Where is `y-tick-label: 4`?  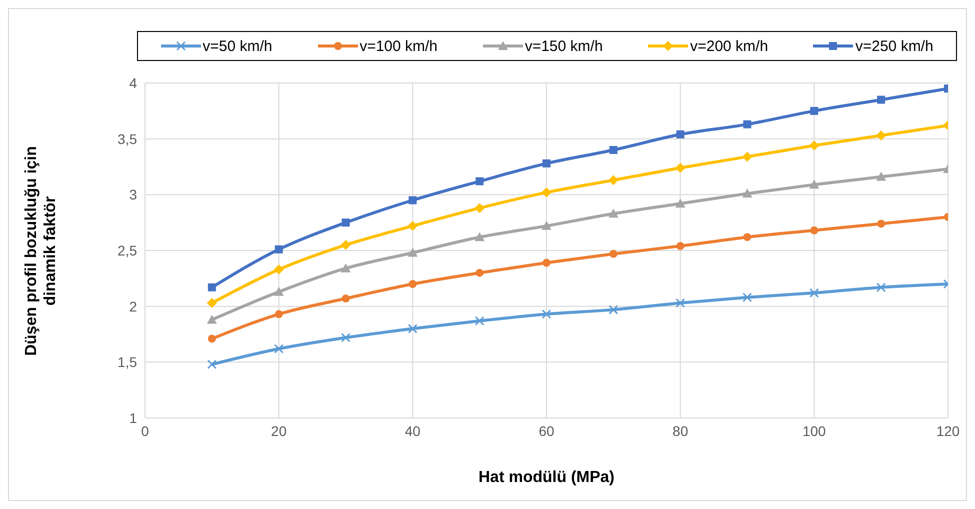 y-tick-label: 4 is located at coordinates (133, 82).